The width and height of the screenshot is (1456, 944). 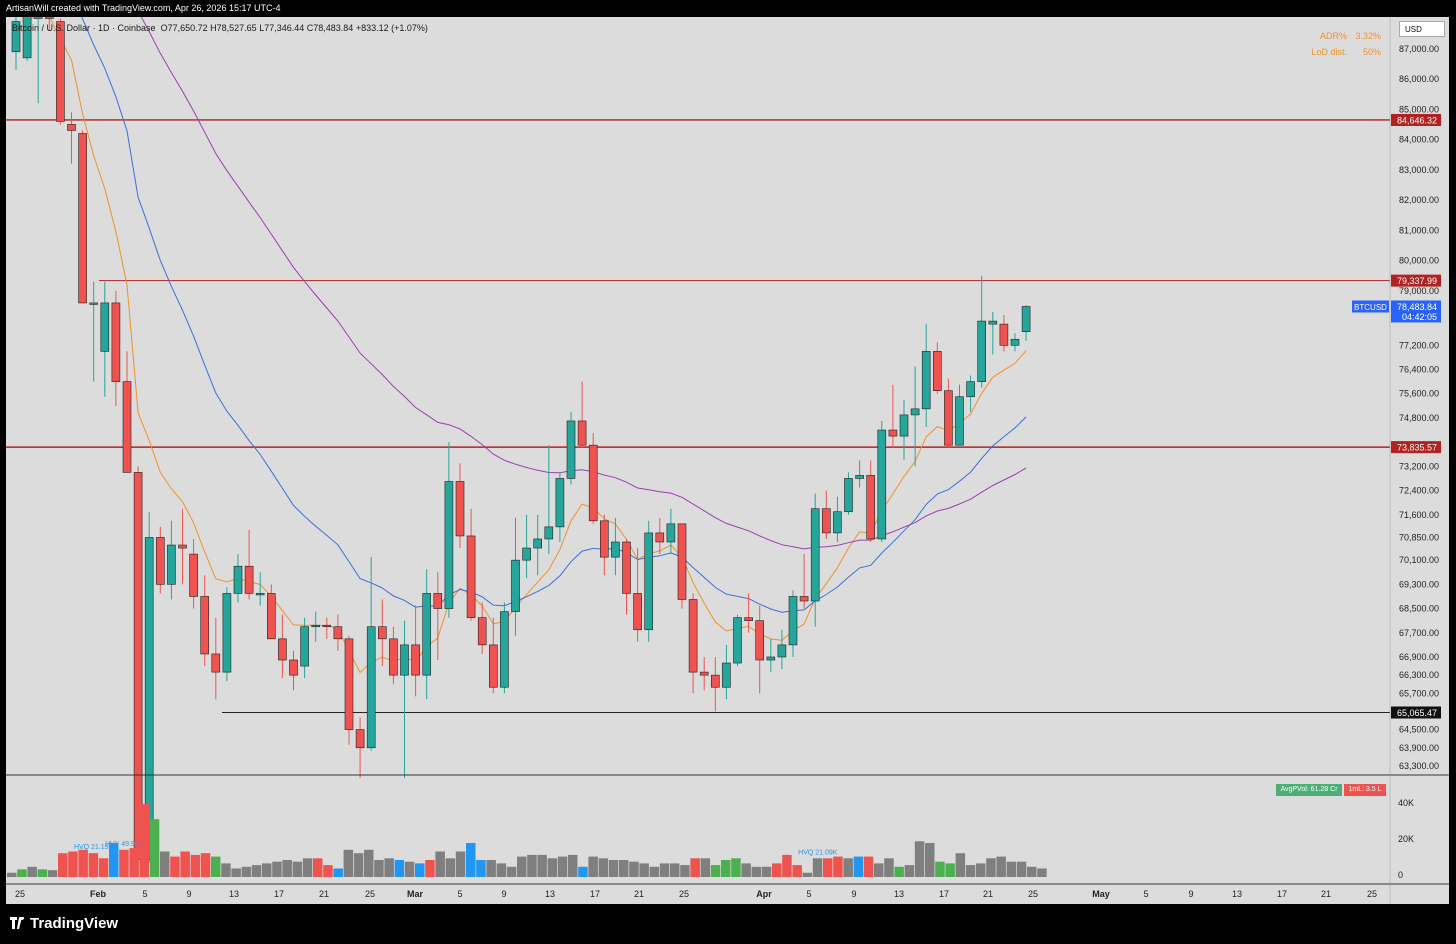 I want to click on price-tick-label: 72,400.00, so click(x=1419, y=491).